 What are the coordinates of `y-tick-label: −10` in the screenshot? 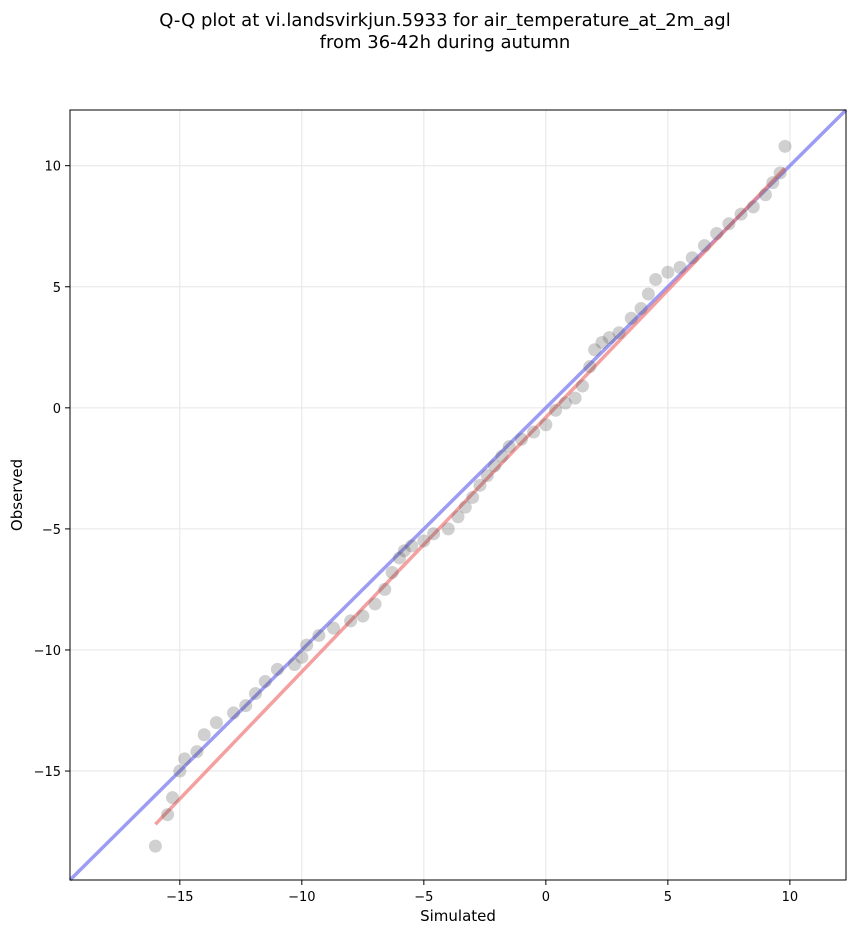 It's located at (47, 651).